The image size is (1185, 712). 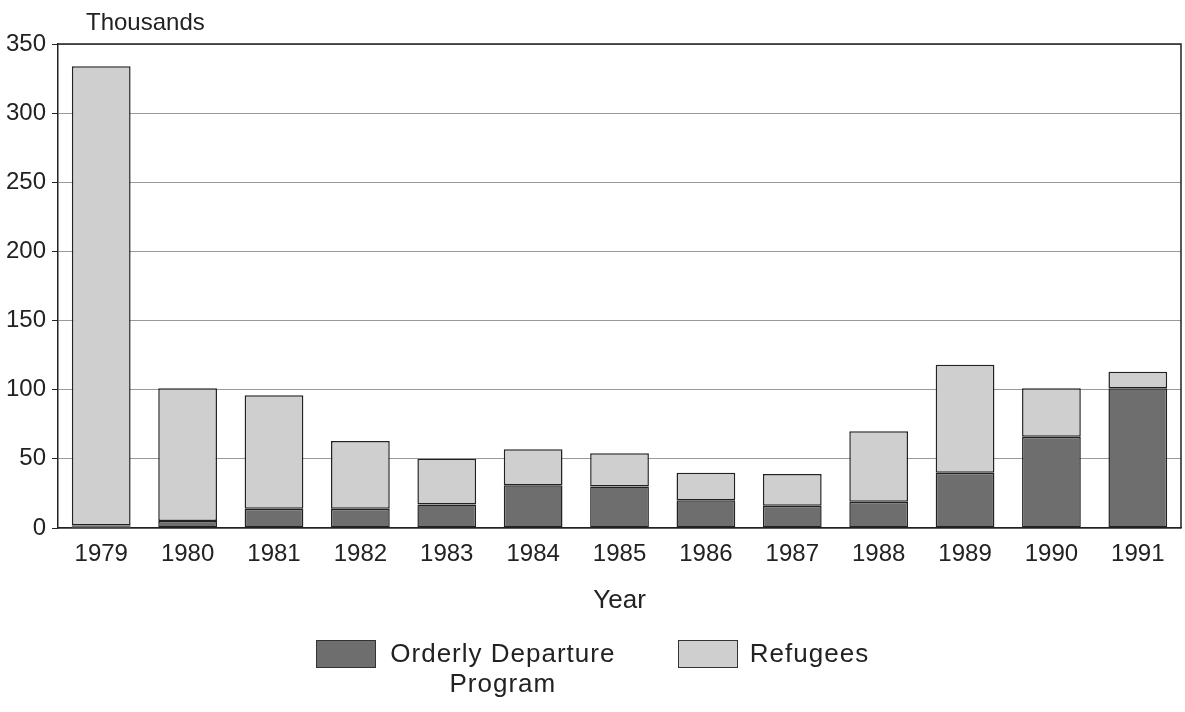 I want to click on y-tick-label: 350, so click(x=26, y=42).